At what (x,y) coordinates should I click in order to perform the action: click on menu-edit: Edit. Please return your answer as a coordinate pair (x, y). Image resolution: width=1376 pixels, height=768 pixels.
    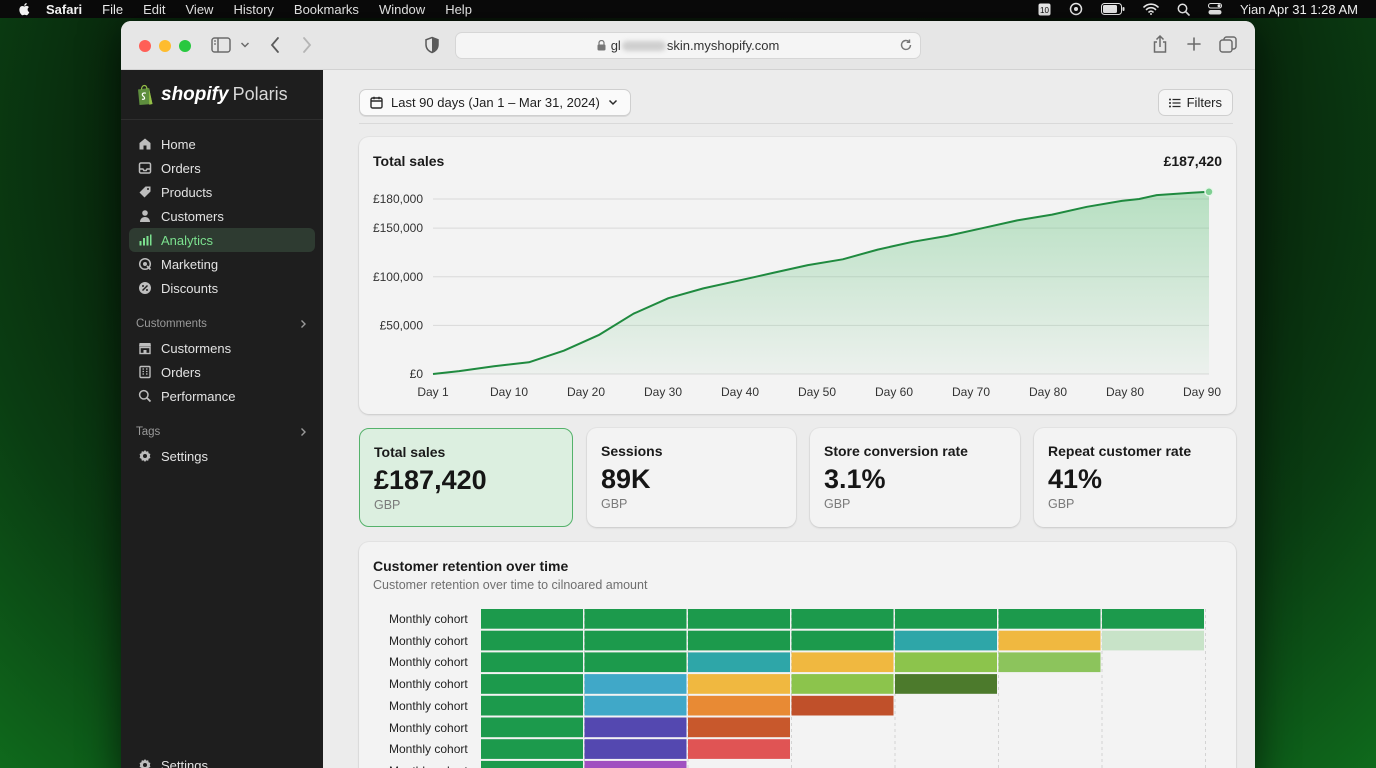
    Looking at the image, I should click on (154, 9).